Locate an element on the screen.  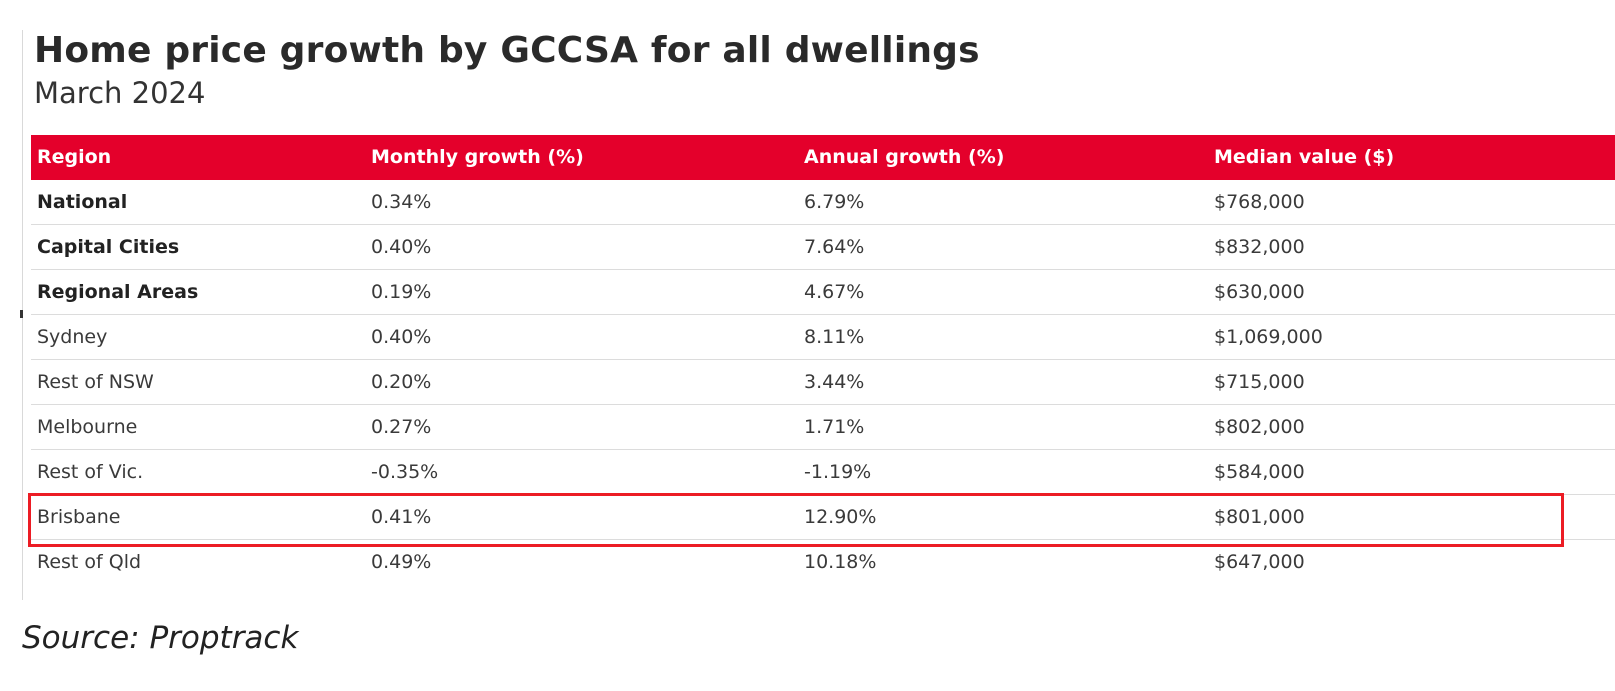
annual-growth-cell: 12.90% is located at coordinates (840, 517).